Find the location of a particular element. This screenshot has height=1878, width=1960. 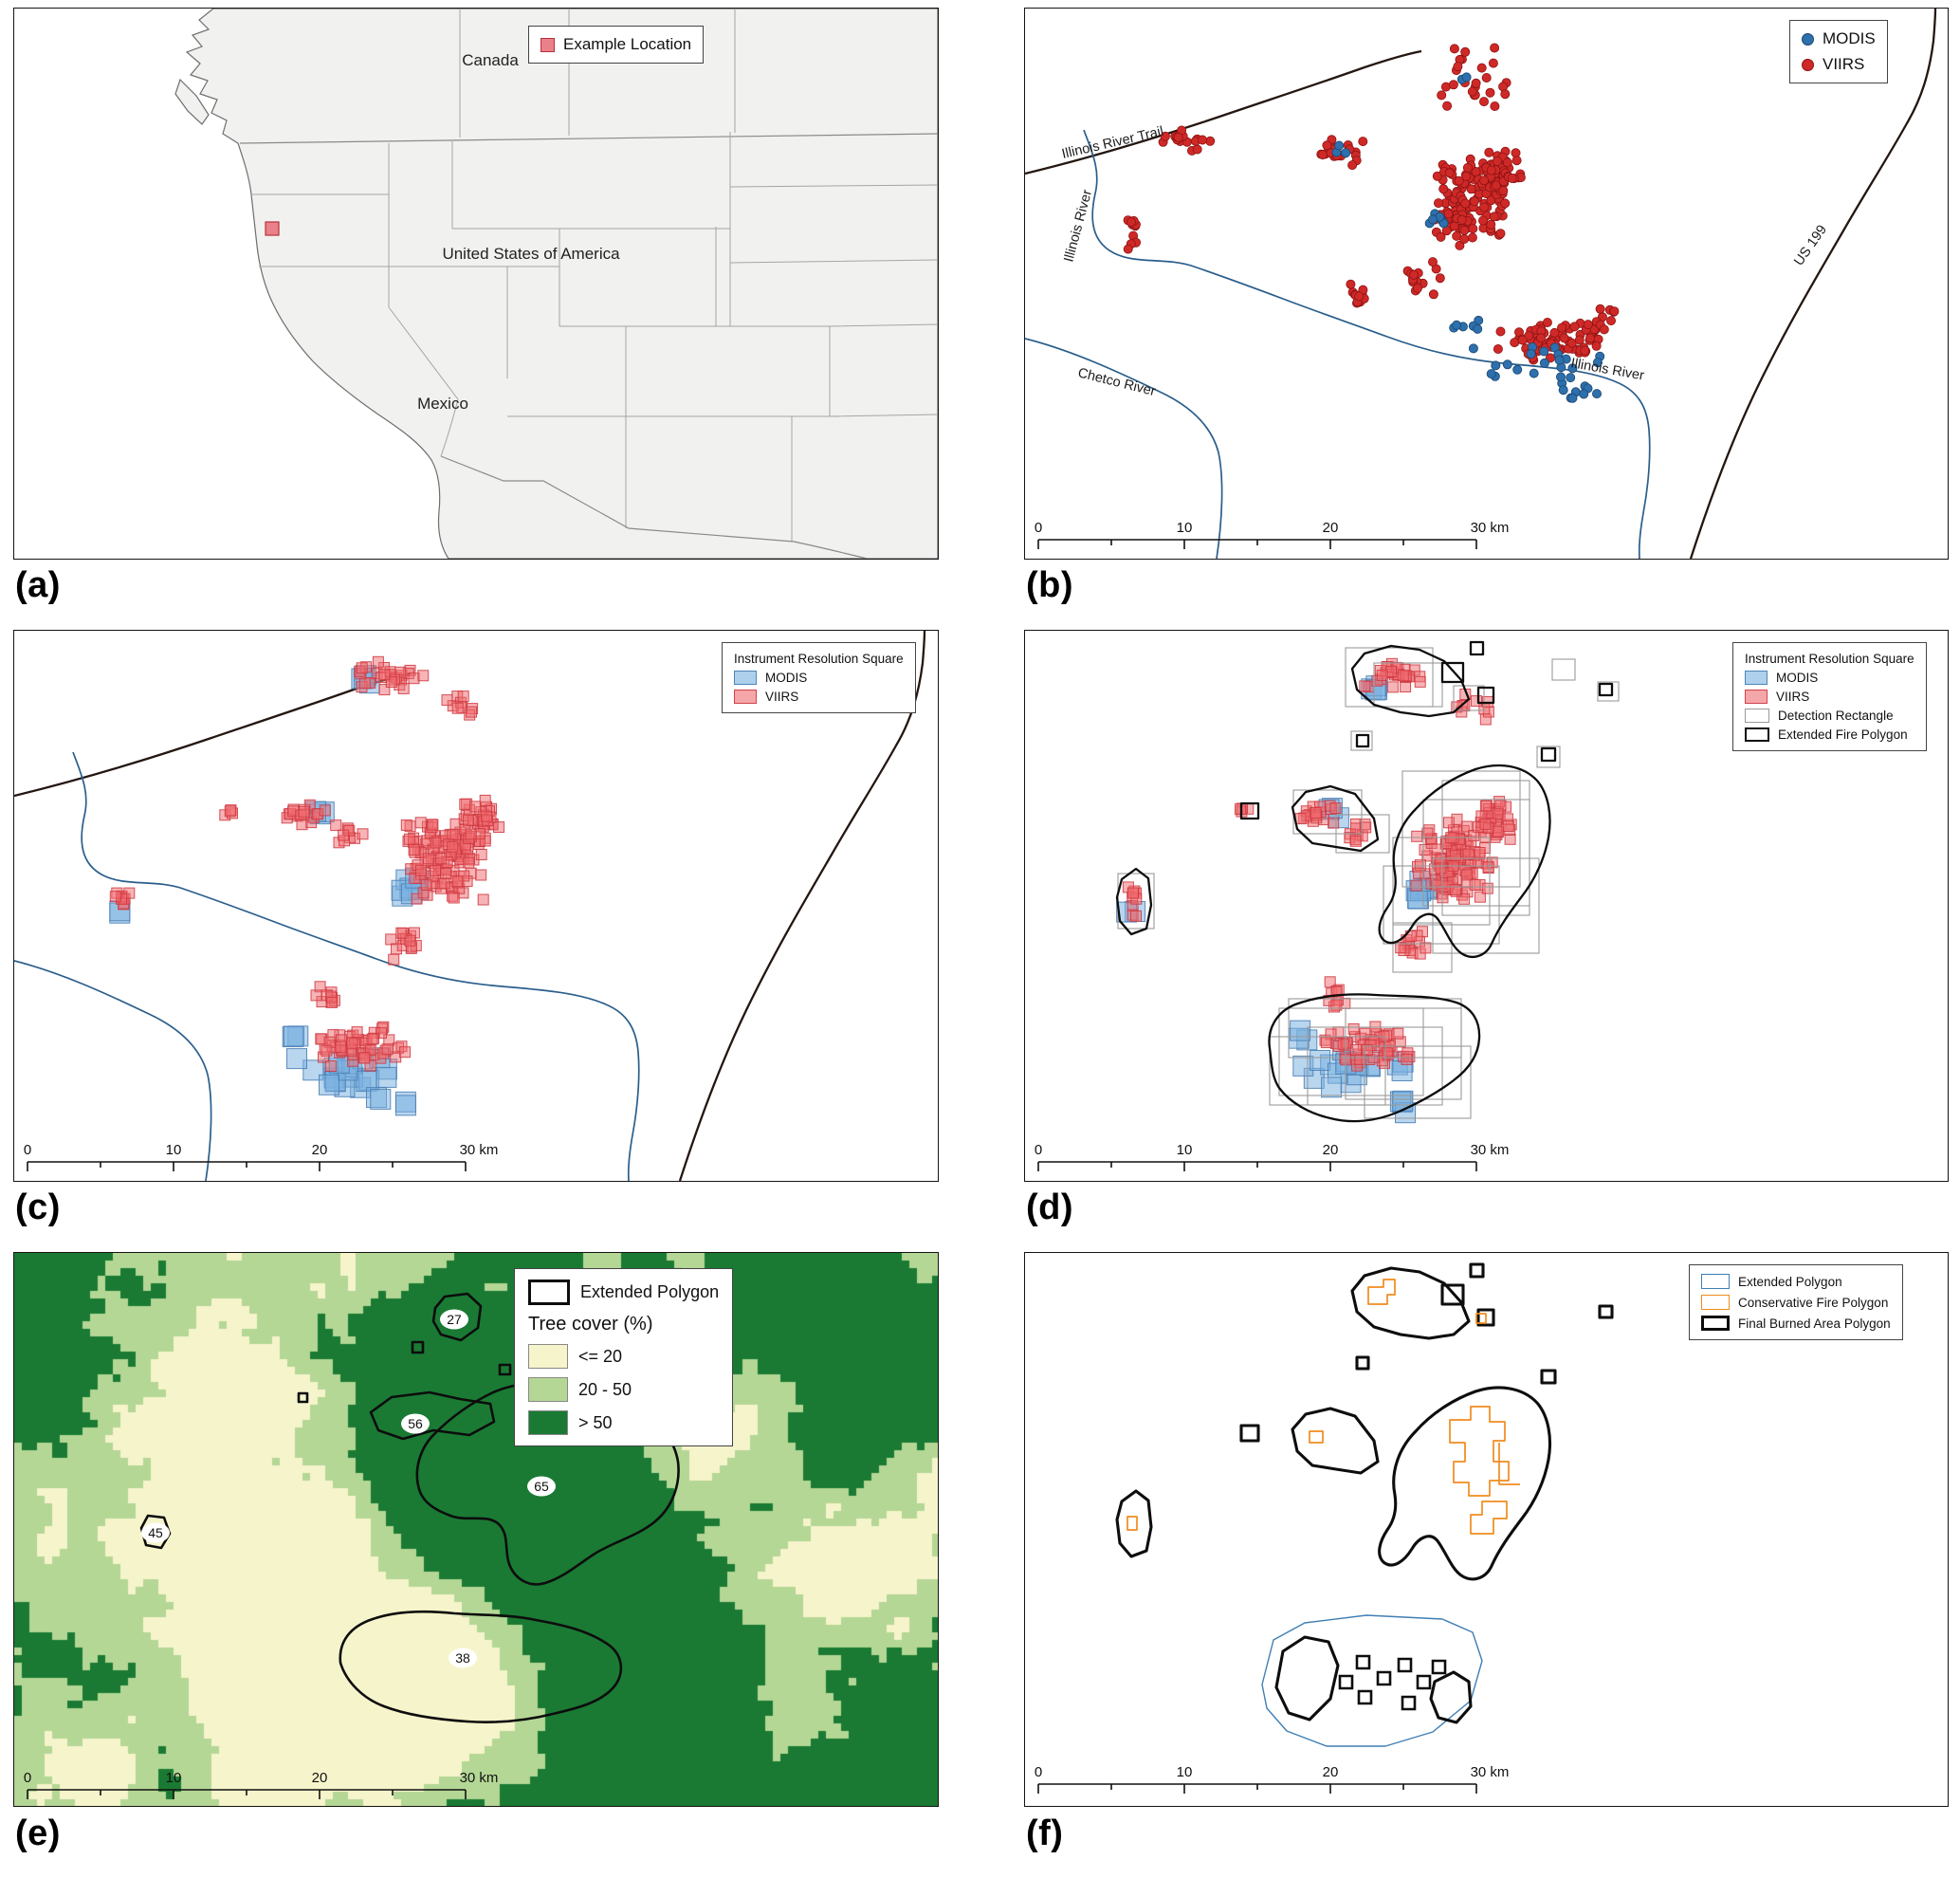

panel-f-map-svg: 0 10 20 30 km is located at coordinates (1324, 1528).